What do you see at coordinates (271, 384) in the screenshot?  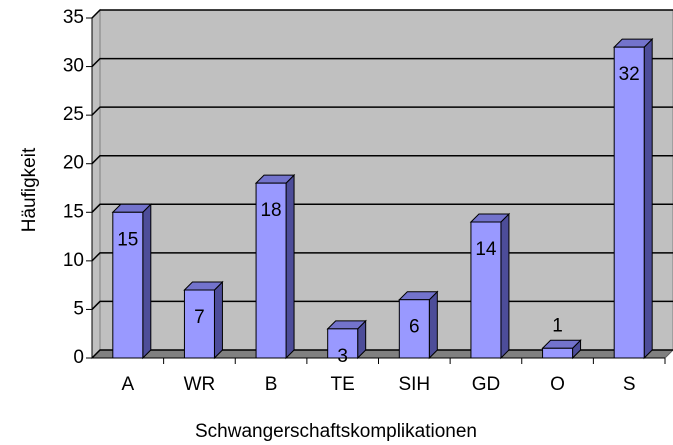 I see `x-tick-label: B` at bounding box center [271, 384].